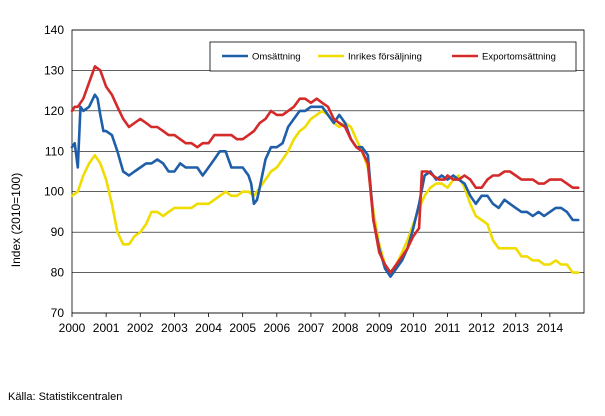 This screenshot has width=605, height=416. What do you see at coordinates (174, 328) in the screenshot?
I see `x-tick-label: 2003` at bounding box center [174, 328].